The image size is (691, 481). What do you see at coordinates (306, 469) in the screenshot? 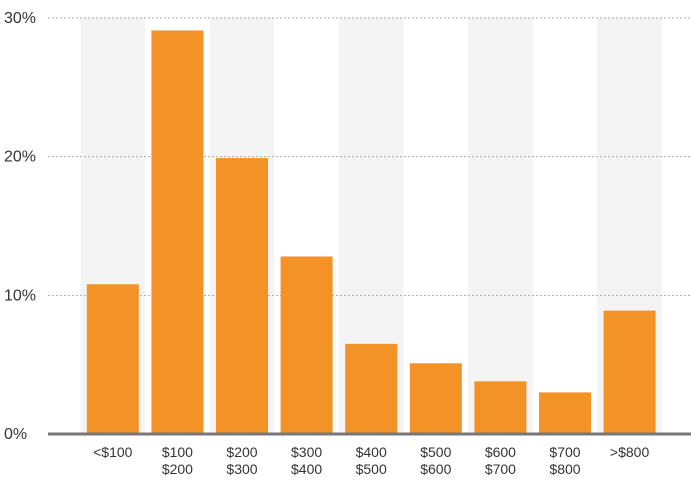
I see `x-tick-label-3-1: $400` at bounding box center [306, 469].